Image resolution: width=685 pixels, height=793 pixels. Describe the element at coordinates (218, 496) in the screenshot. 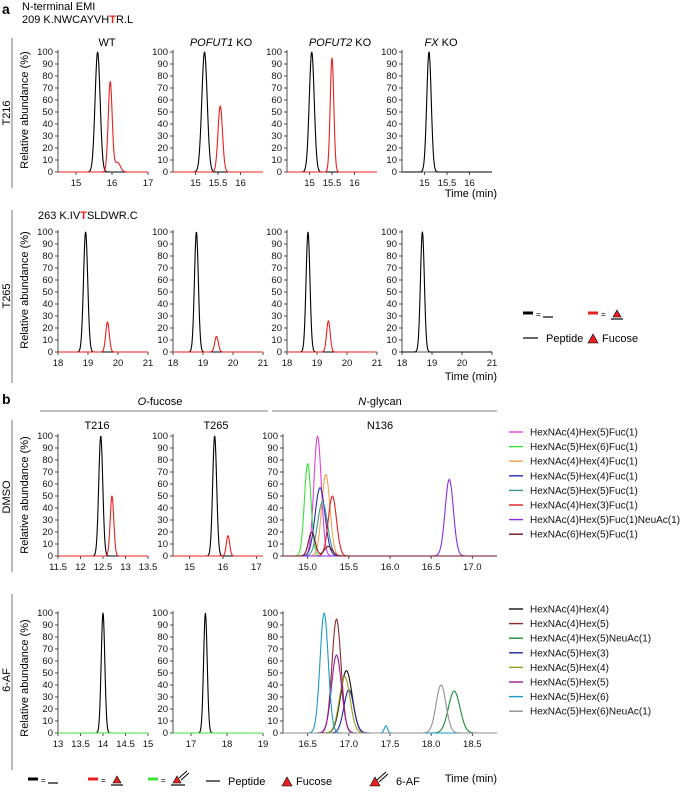

I see `chart-dmso-t265-series-peptide` at that location.